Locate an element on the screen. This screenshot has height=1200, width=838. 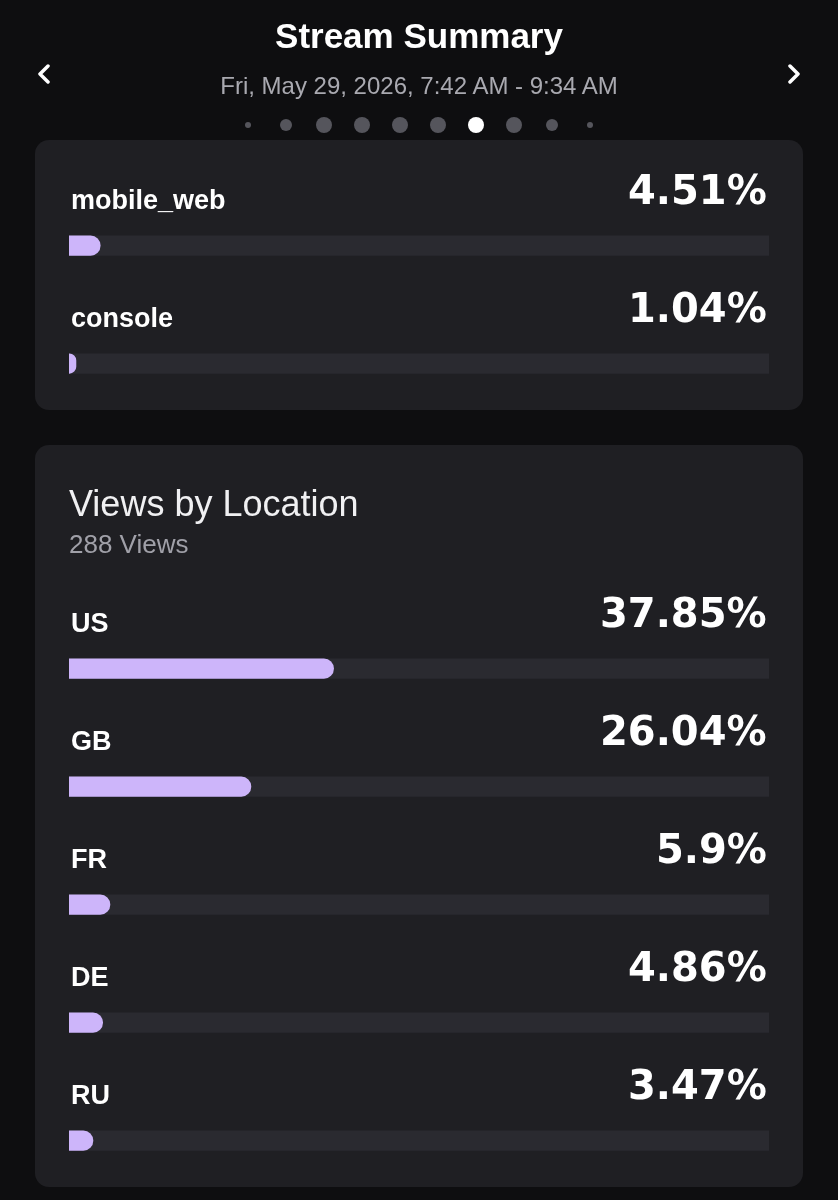
category-label: DE is located at coordinates (90, 977).